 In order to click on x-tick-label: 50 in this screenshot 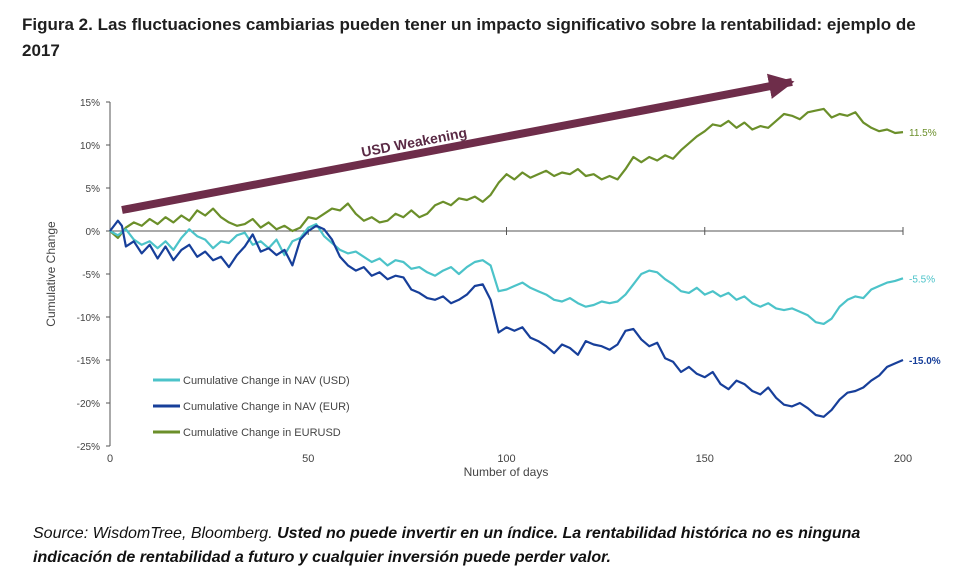, I will do `click(308, 459)`.